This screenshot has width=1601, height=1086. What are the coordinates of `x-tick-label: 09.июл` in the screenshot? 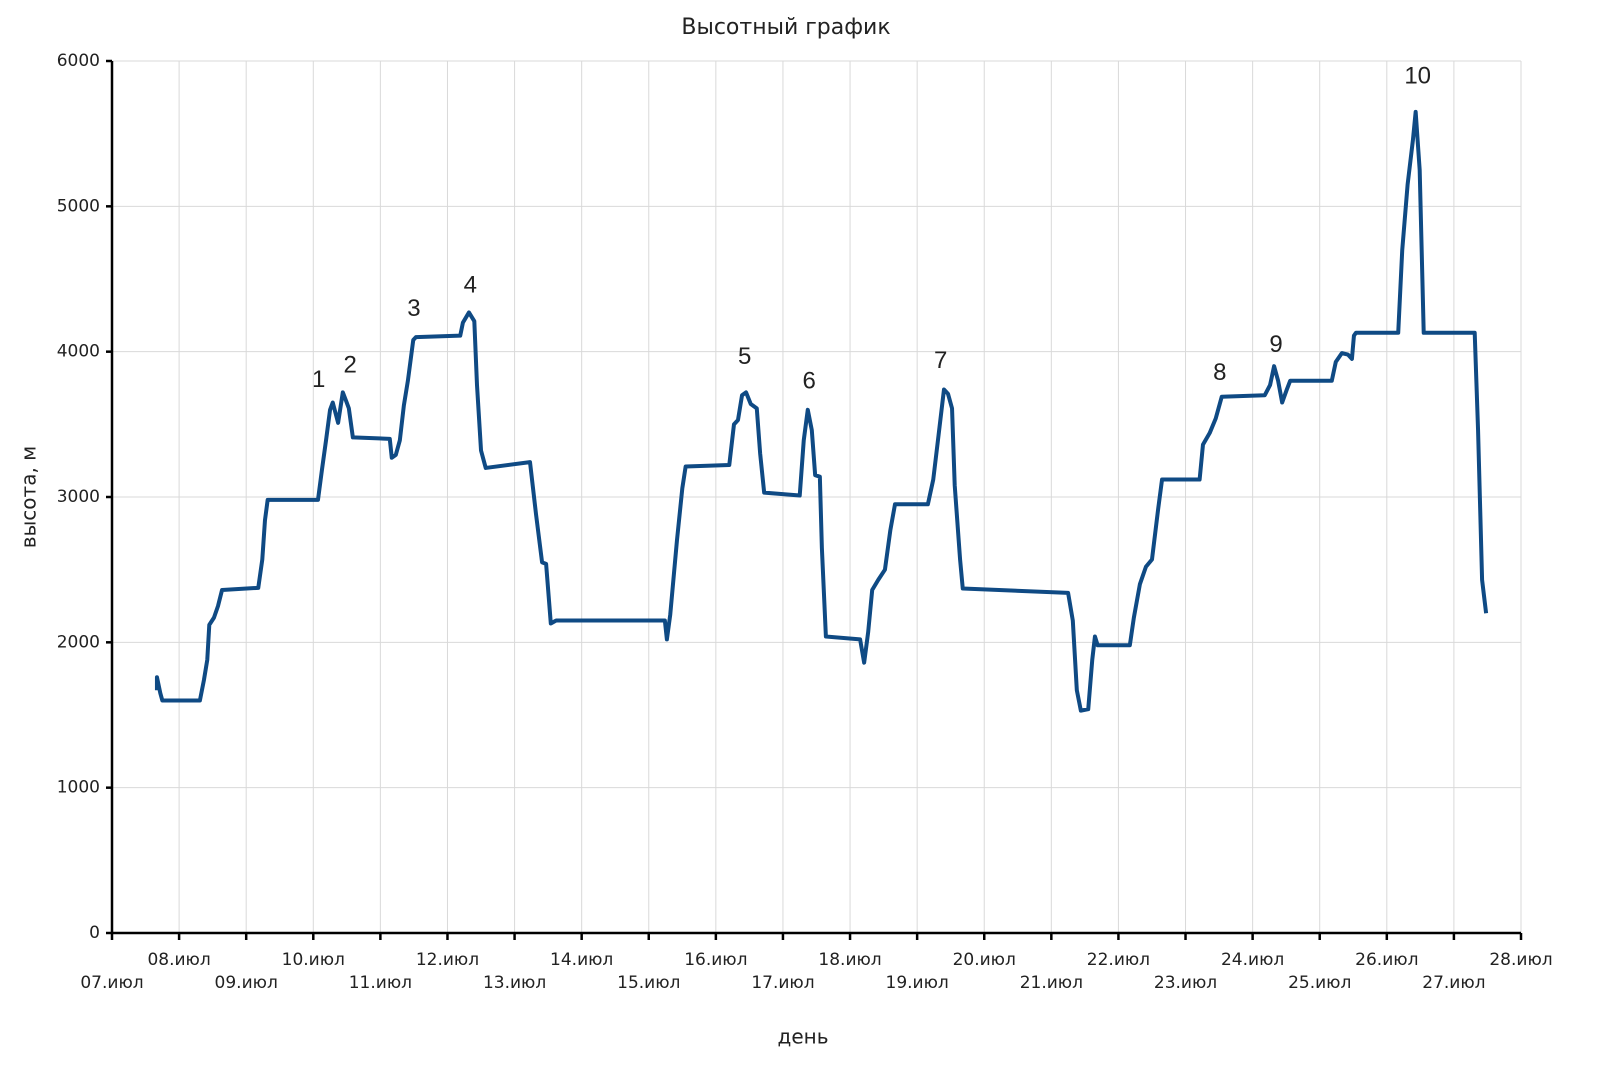 It's located at (246, 983).